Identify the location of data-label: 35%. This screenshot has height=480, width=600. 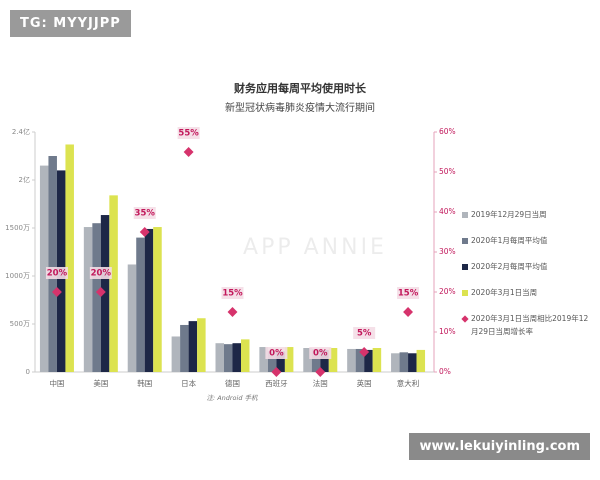
(145, 214).